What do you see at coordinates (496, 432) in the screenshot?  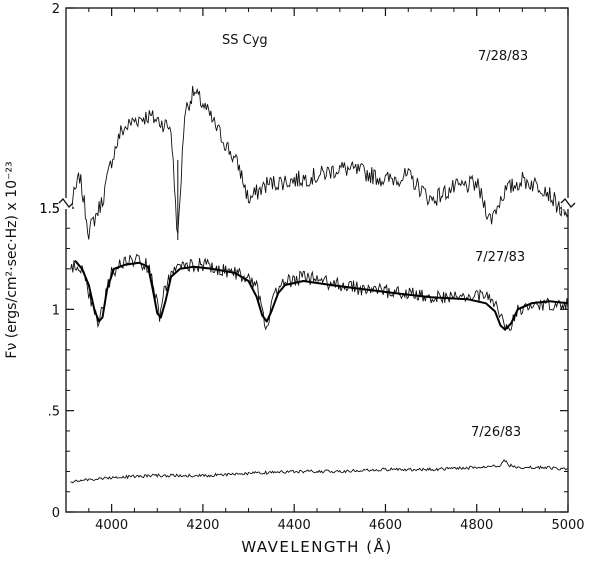 I see `annotation-7-26-83: 7/26/83` at bounding box center [496, 432].